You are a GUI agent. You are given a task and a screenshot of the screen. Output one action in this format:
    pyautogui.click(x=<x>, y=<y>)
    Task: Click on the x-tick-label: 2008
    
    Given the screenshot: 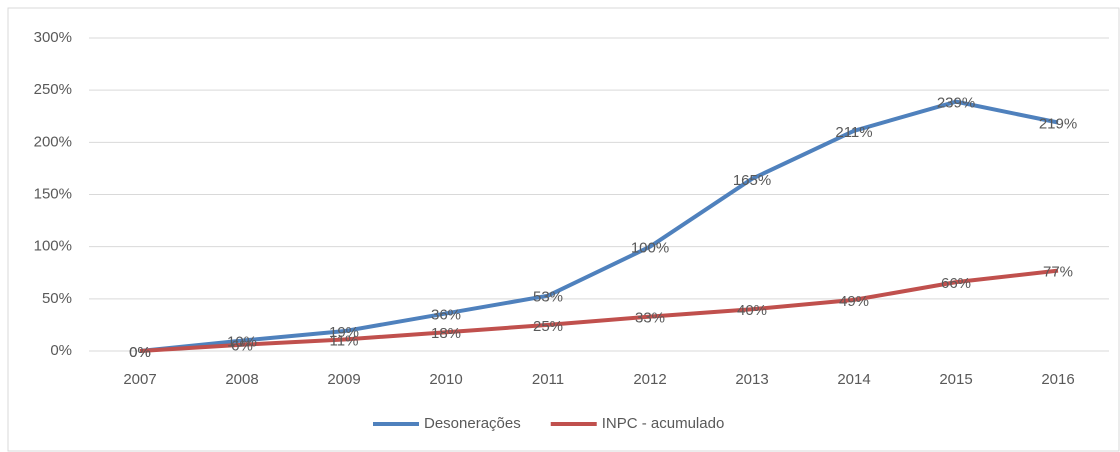 What is the action you would take?
    pyautogui.click(x=241, y=379)
    